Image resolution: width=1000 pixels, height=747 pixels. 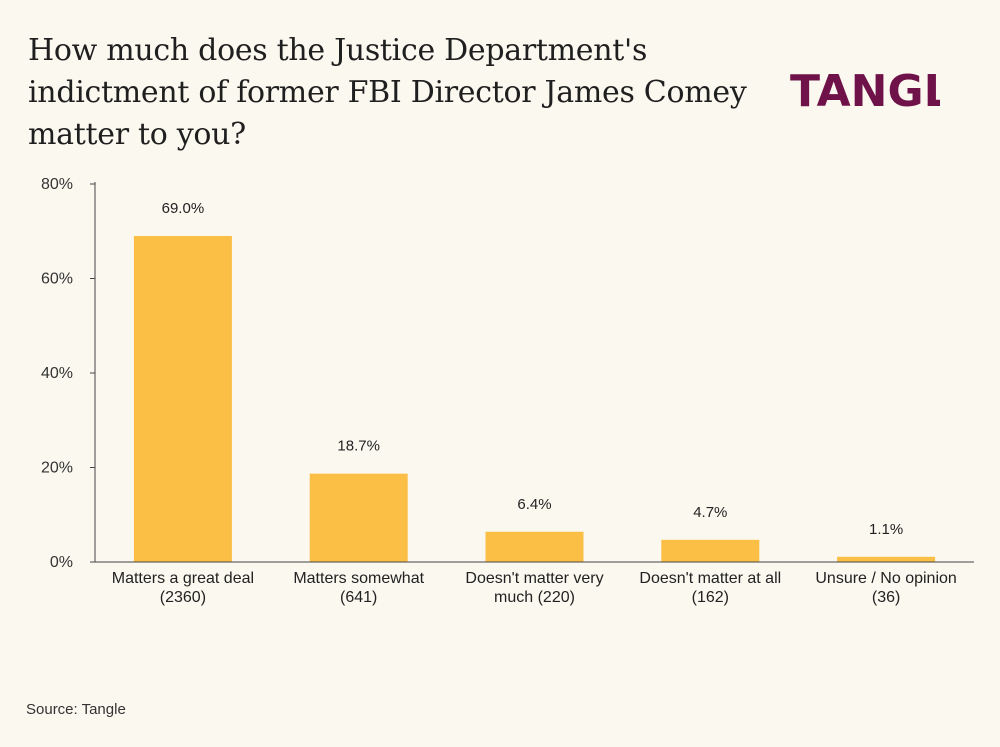 I want to click on x-tick-label: Matters a great deal (2360), so click(x=183, y=588).